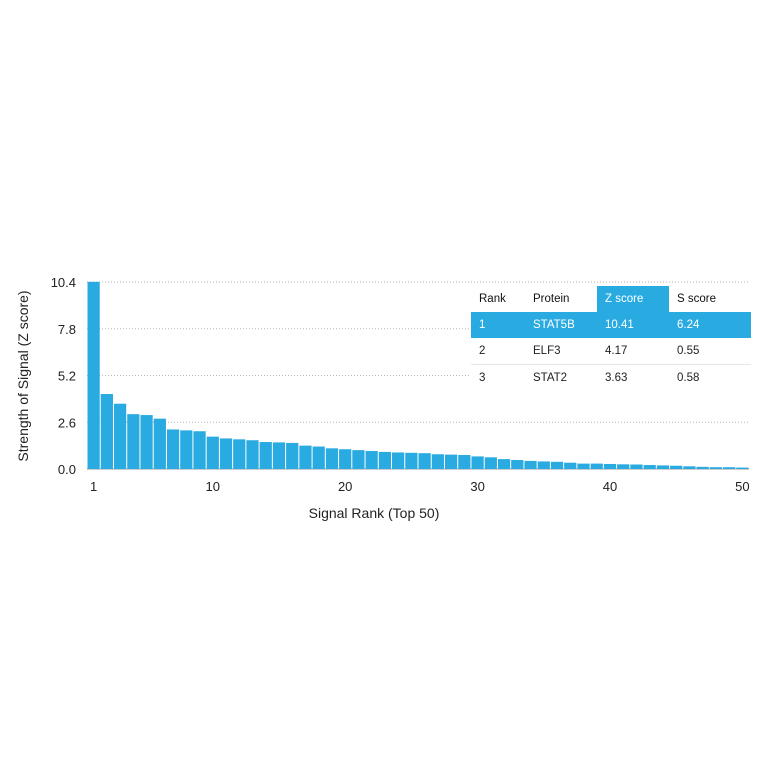  I want to click on cell-protein: ELF3, so click(561, 351).